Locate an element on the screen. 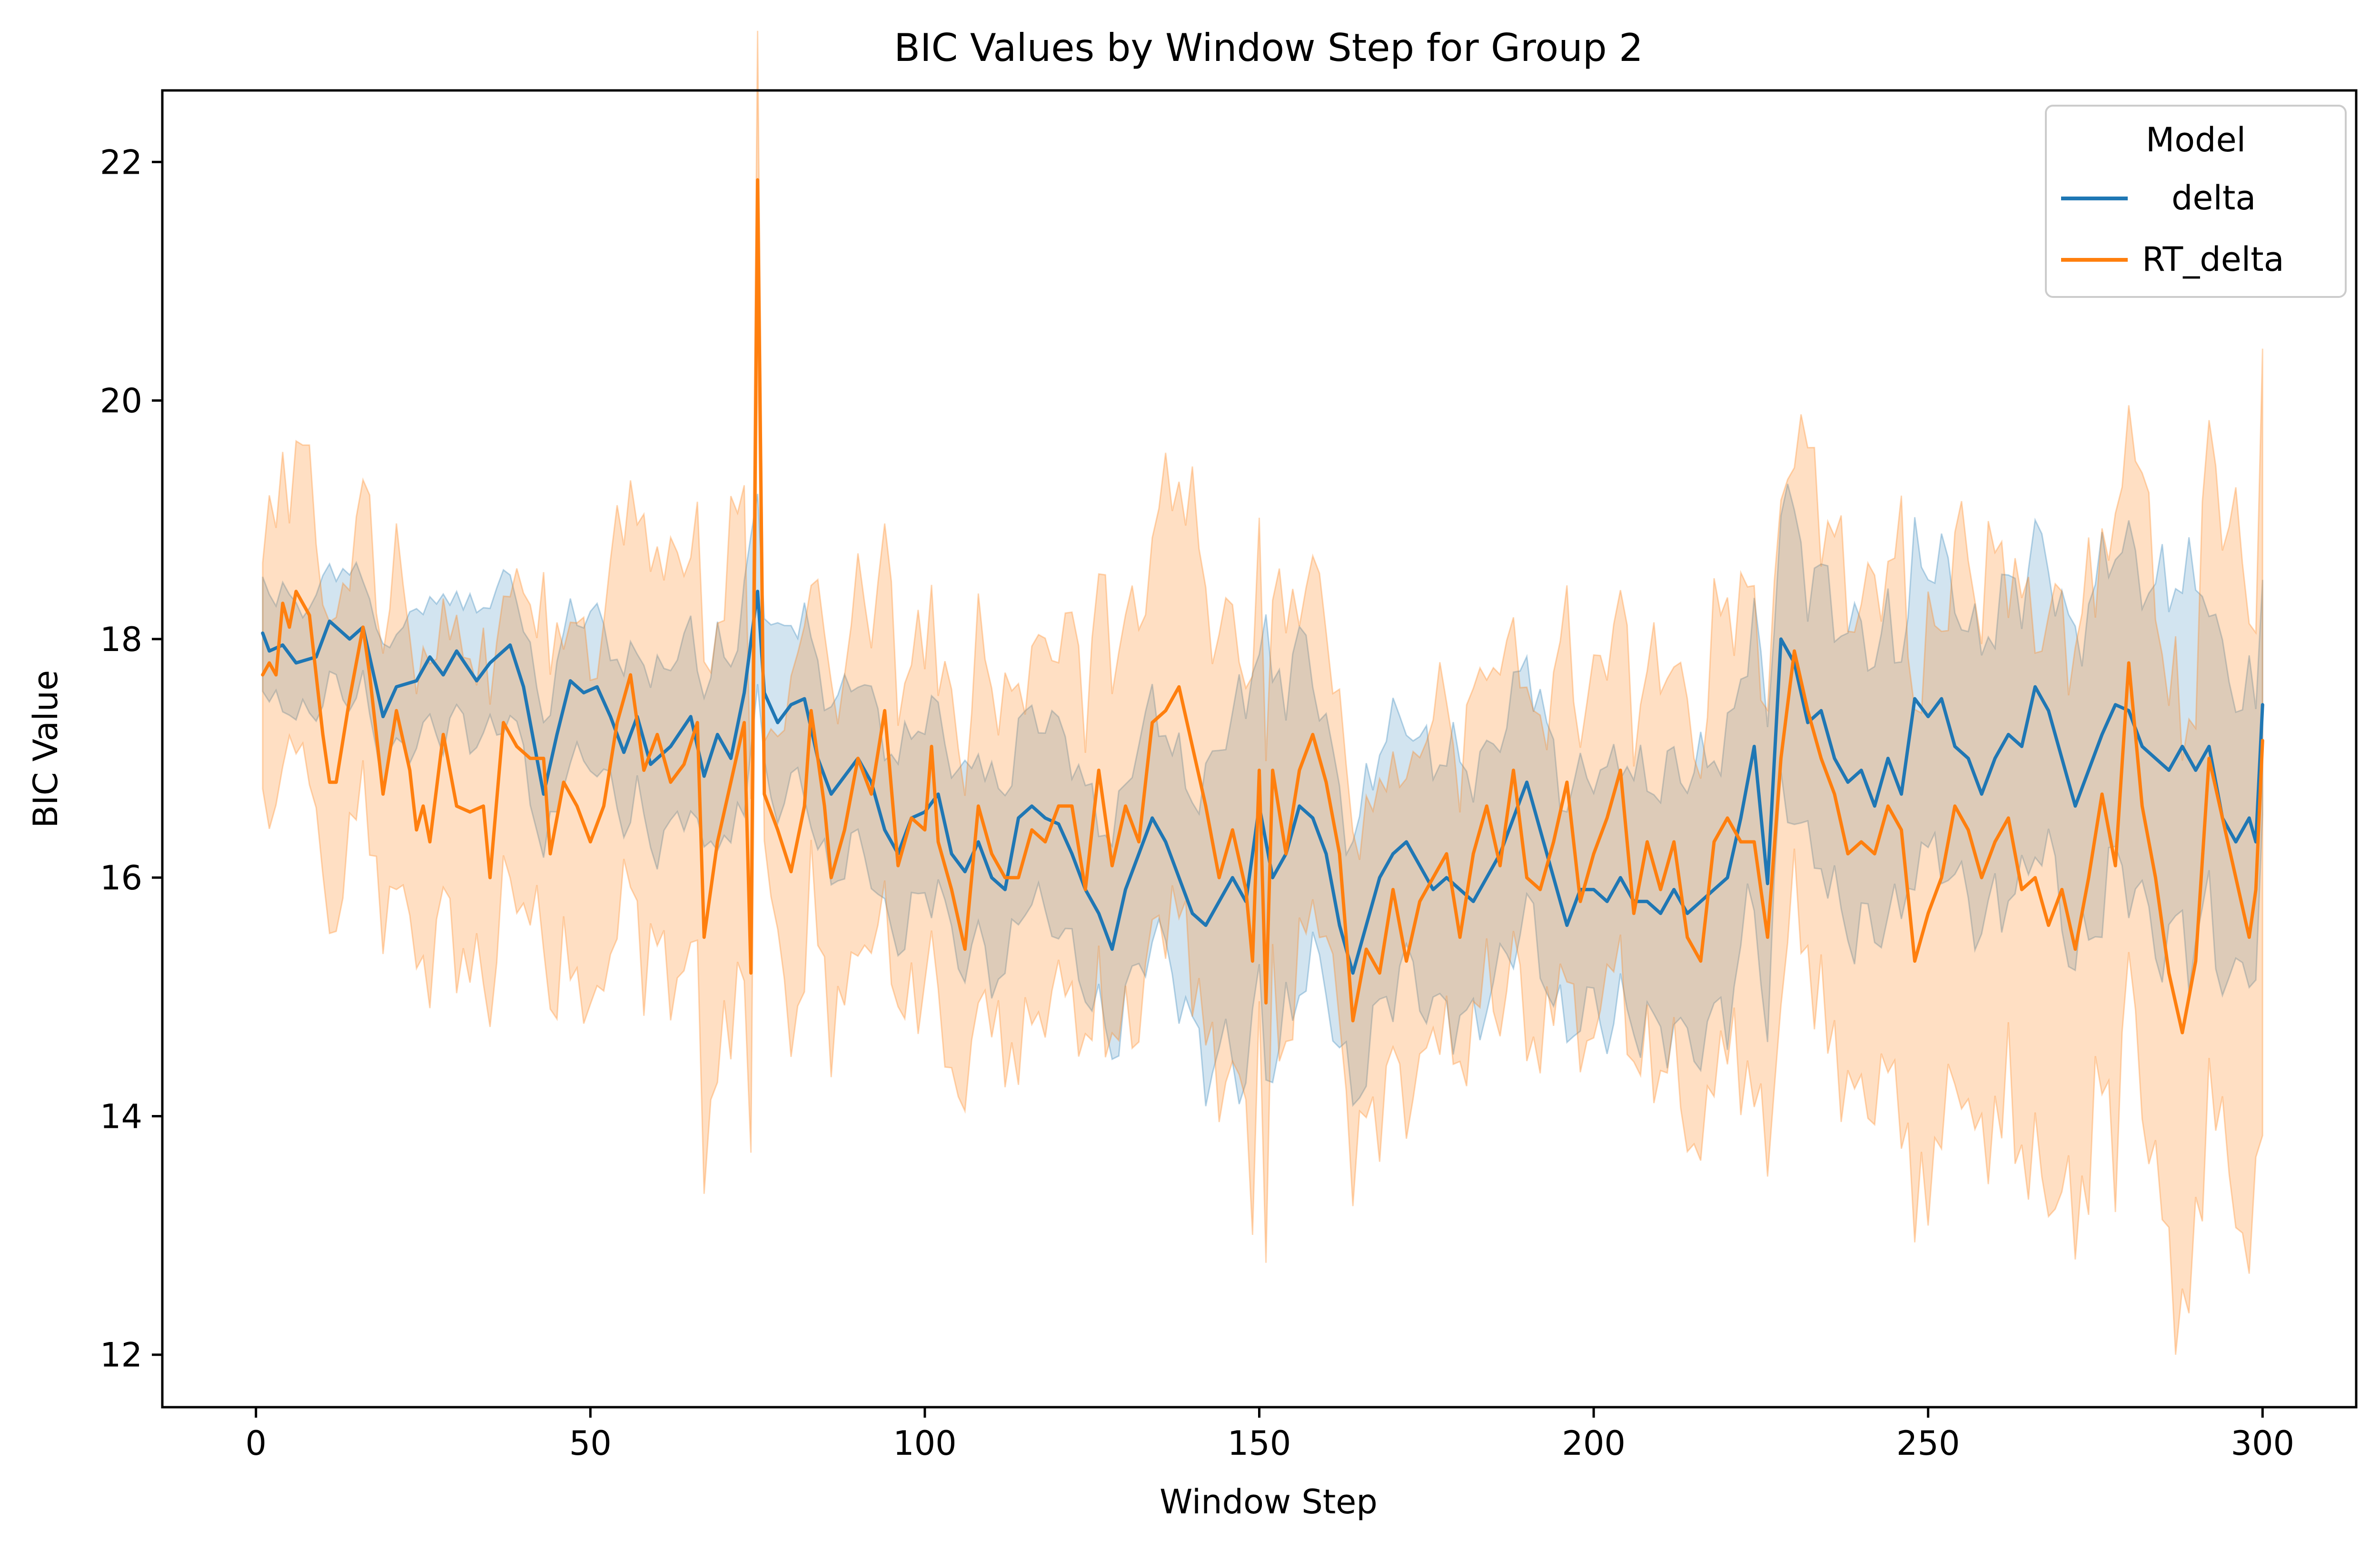 The height and width of the screenshot is (1559, 2380). legend-box is located at coordinates (2196, 201).